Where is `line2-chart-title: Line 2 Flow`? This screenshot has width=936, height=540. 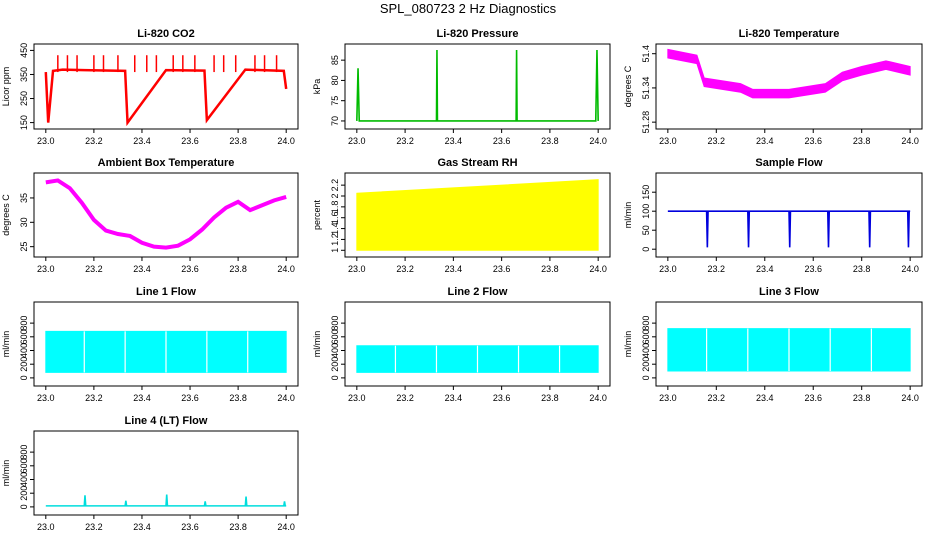 line2-chart-title: Line 2 Flow is located at coordinates (478, 292).